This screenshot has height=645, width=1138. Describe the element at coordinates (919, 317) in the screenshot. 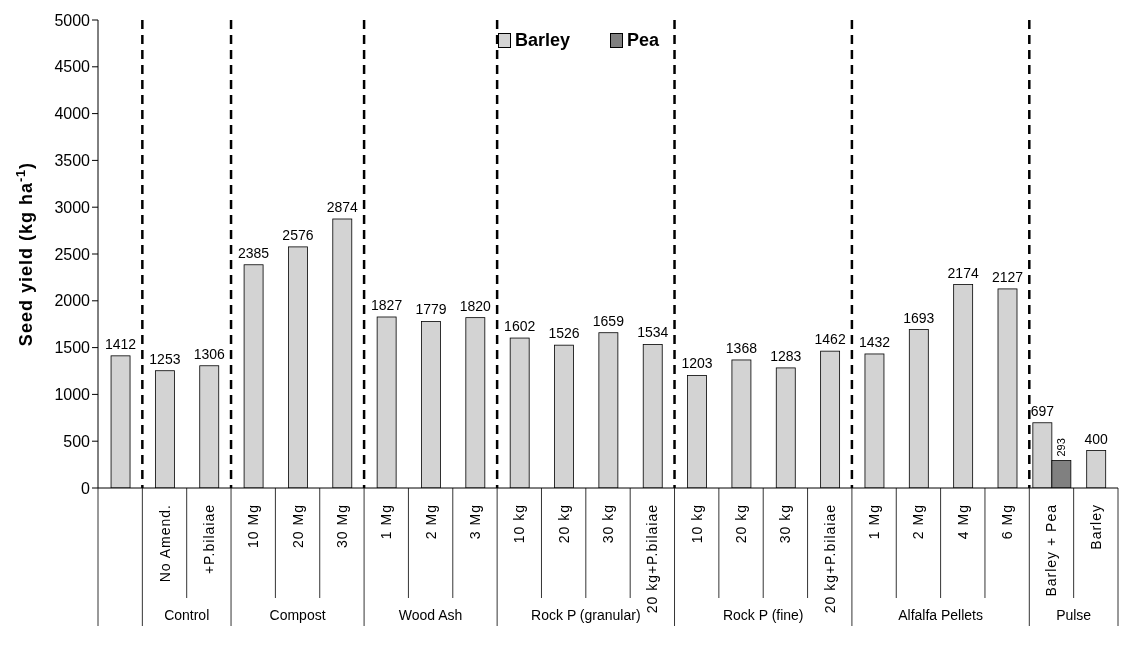

I see `data-label: 1693` at that location.